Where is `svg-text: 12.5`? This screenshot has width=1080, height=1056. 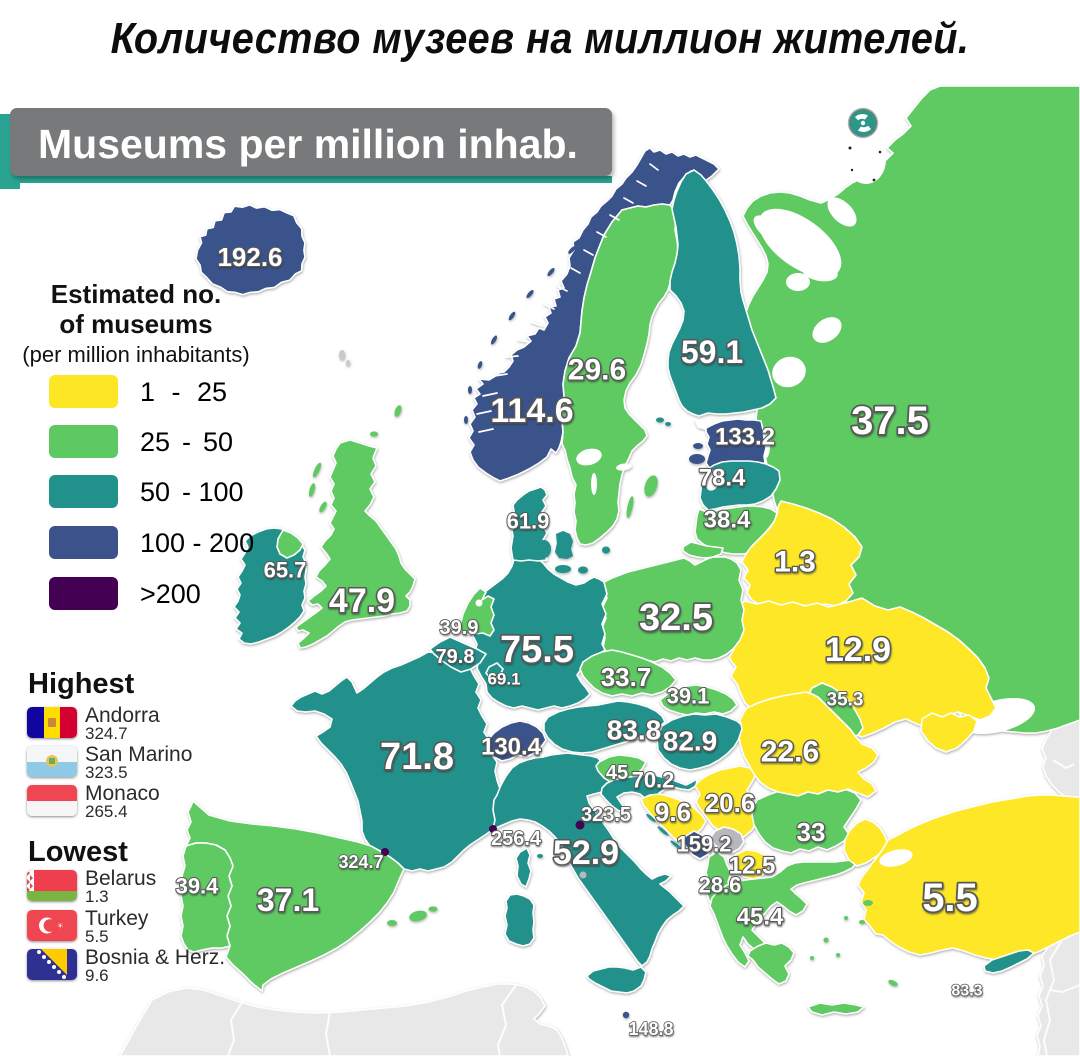
svg-text: 12.5 is located at coordinates (752, 866).